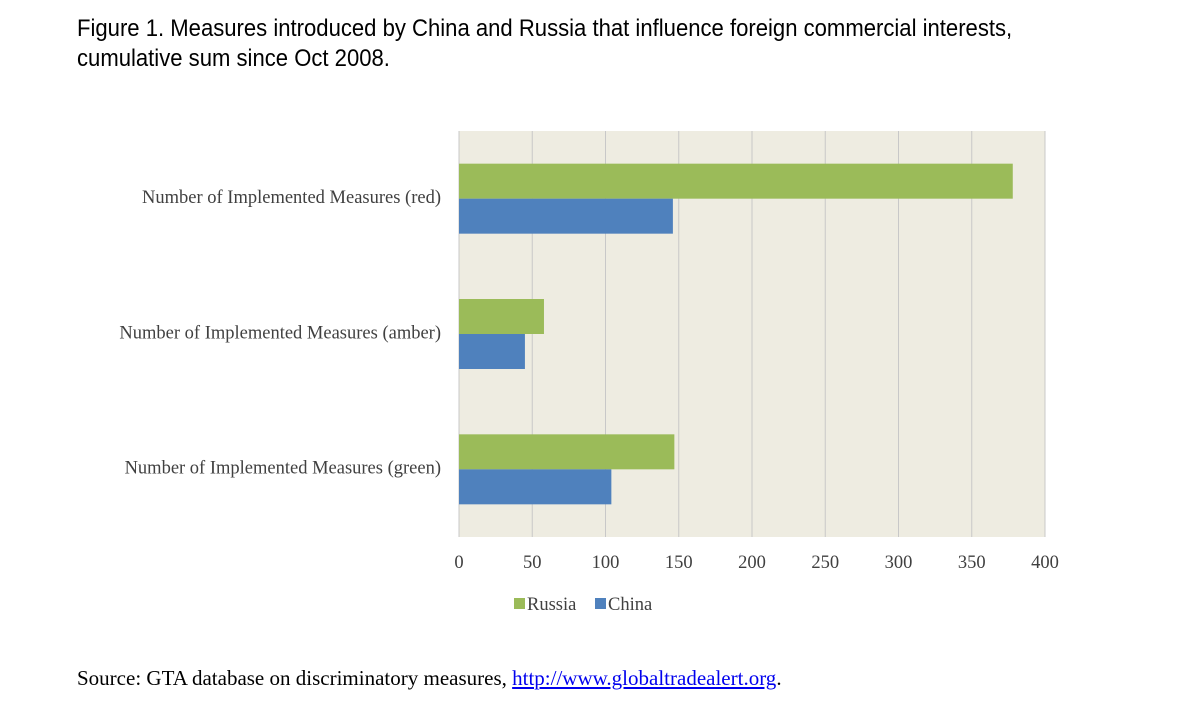 The width and height of the screenshot is (1200, 717). Describe the element at coordinates (972, 563) in the screenshot. I see `x-tick-label: 350` at that location.